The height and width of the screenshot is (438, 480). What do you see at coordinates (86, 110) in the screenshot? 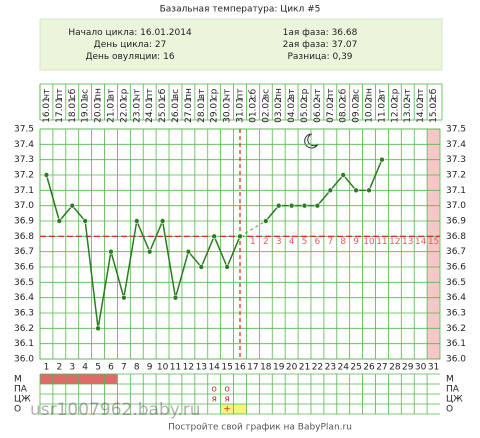
I see `date-label: 19.01` at bounding box center [86, 110].